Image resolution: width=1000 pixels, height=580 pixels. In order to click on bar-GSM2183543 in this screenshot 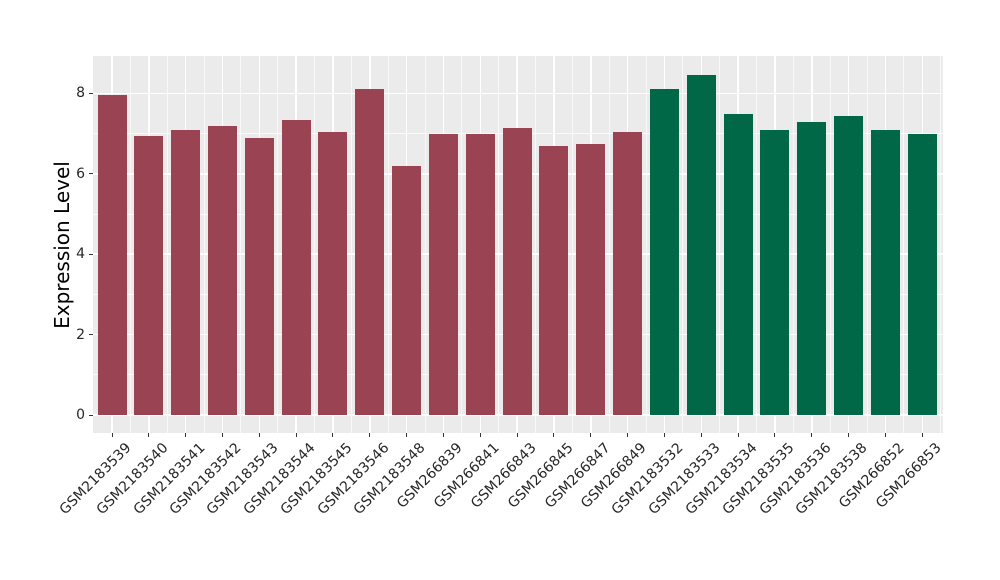, I will do `click(259, 276)`.